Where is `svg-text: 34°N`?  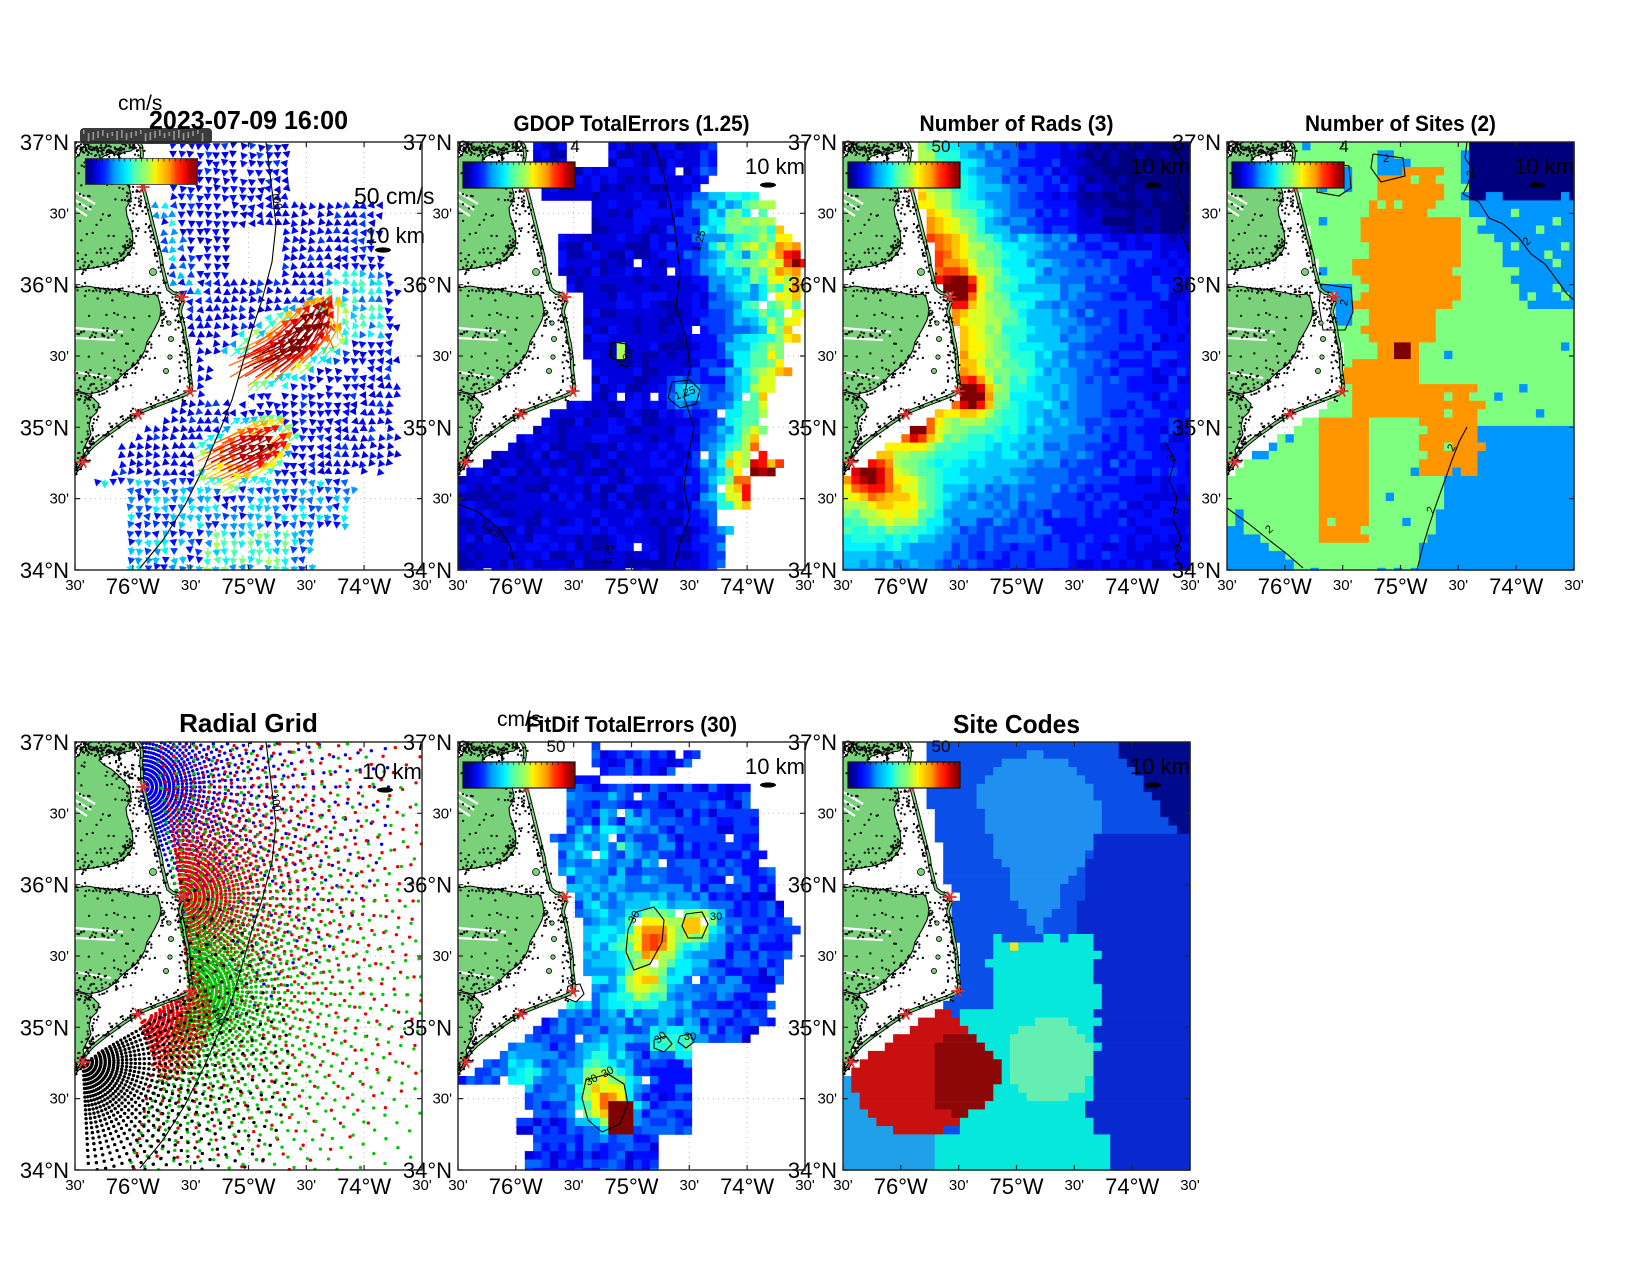
svg-text: 34°N is located at coordinates (44, 1170).